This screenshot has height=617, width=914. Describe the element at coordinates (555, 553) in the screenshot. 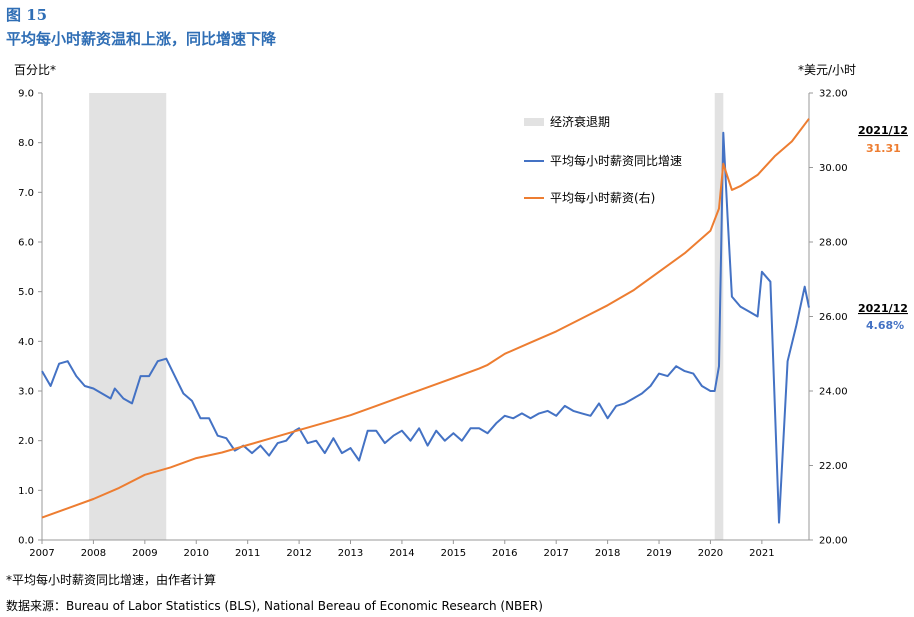

I see `x-tick-label: 2017` at that location.